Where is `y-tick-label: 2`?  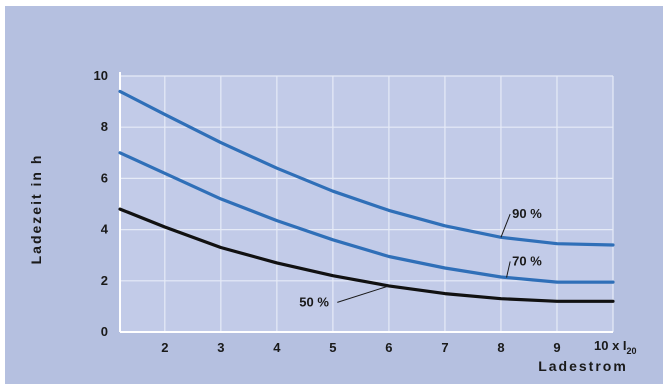
y-tick-label: 2 is located at coordinates (104, 280).